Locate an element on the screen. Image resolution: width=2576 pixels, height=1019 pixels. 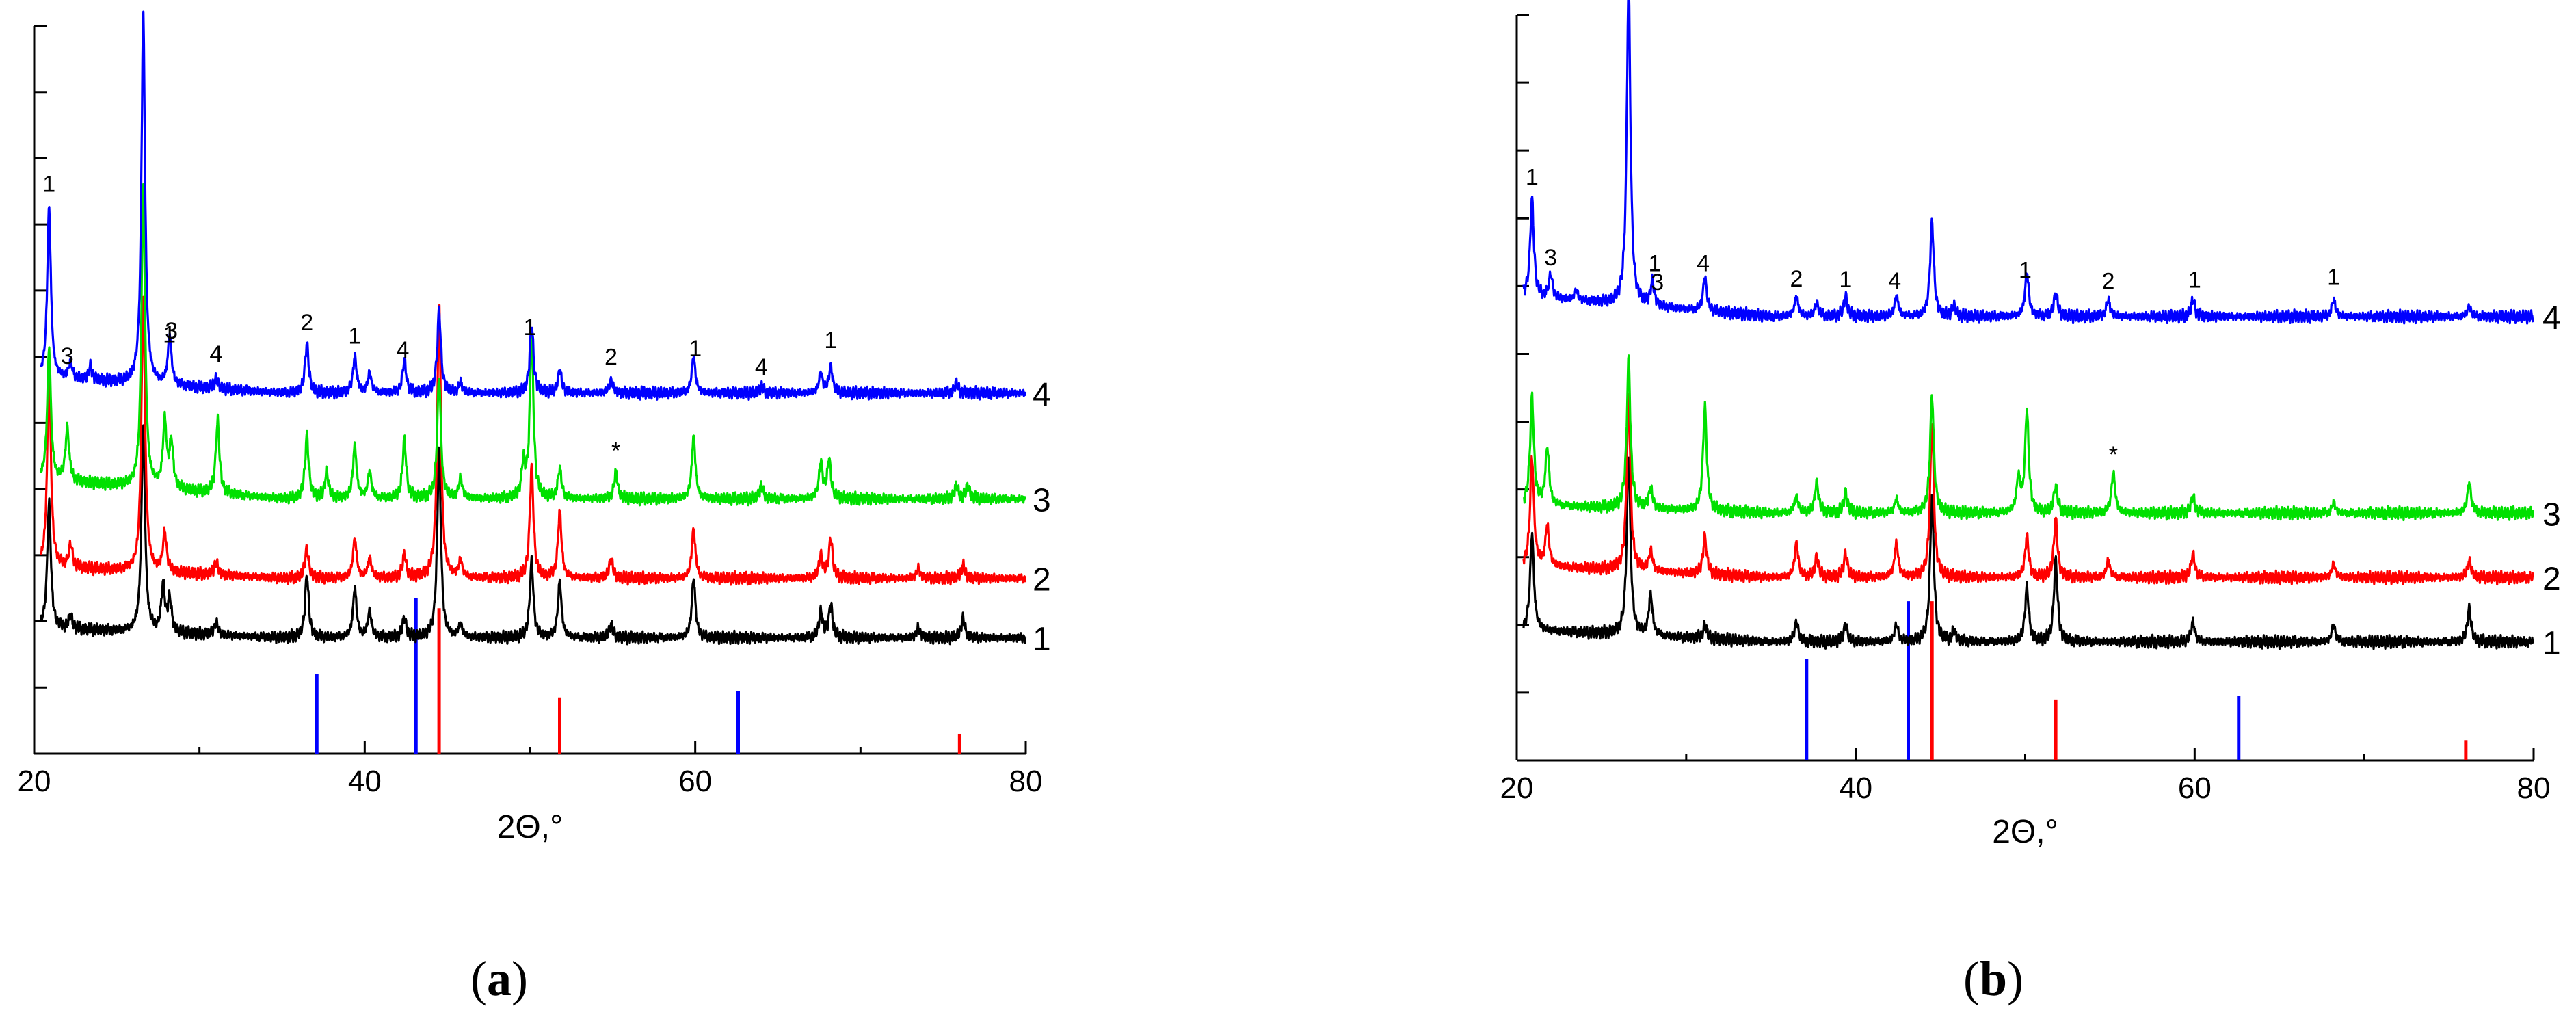
panel-label-a: (a) is located at coordinates (499, 979).